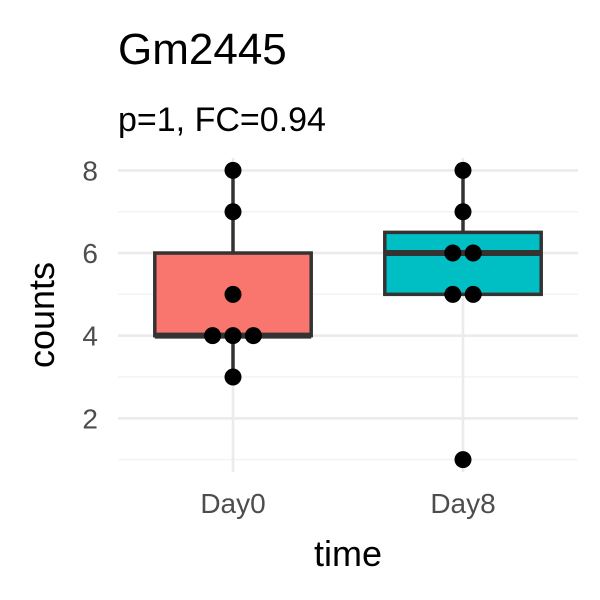 This screenshot has height=600, width=600. What do you see at coordinates (222, 120) in the screenshot?
I see `chart-subtitle: p=1, FC=0.94` at bounding box center [222, 120].